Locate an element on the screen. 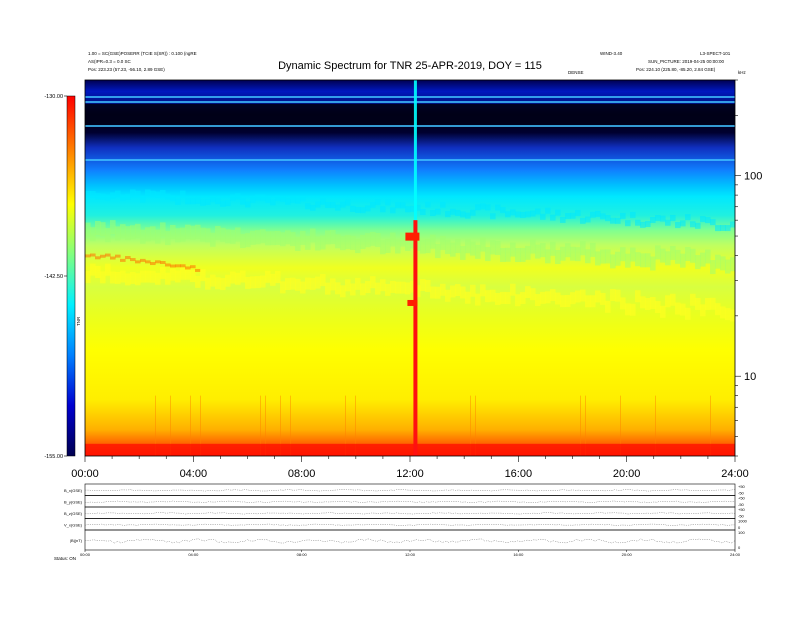 This screenshot has height=617, width=792. y-tick-label: 10 is located at coordinates (750, 377).